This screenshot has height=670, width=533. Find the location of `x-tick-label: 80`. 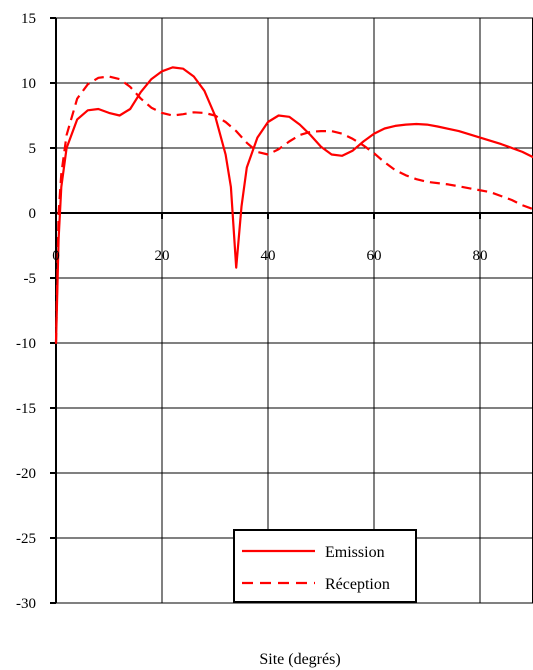

x-tick-label: 80 is located at coordinates (480, 256).